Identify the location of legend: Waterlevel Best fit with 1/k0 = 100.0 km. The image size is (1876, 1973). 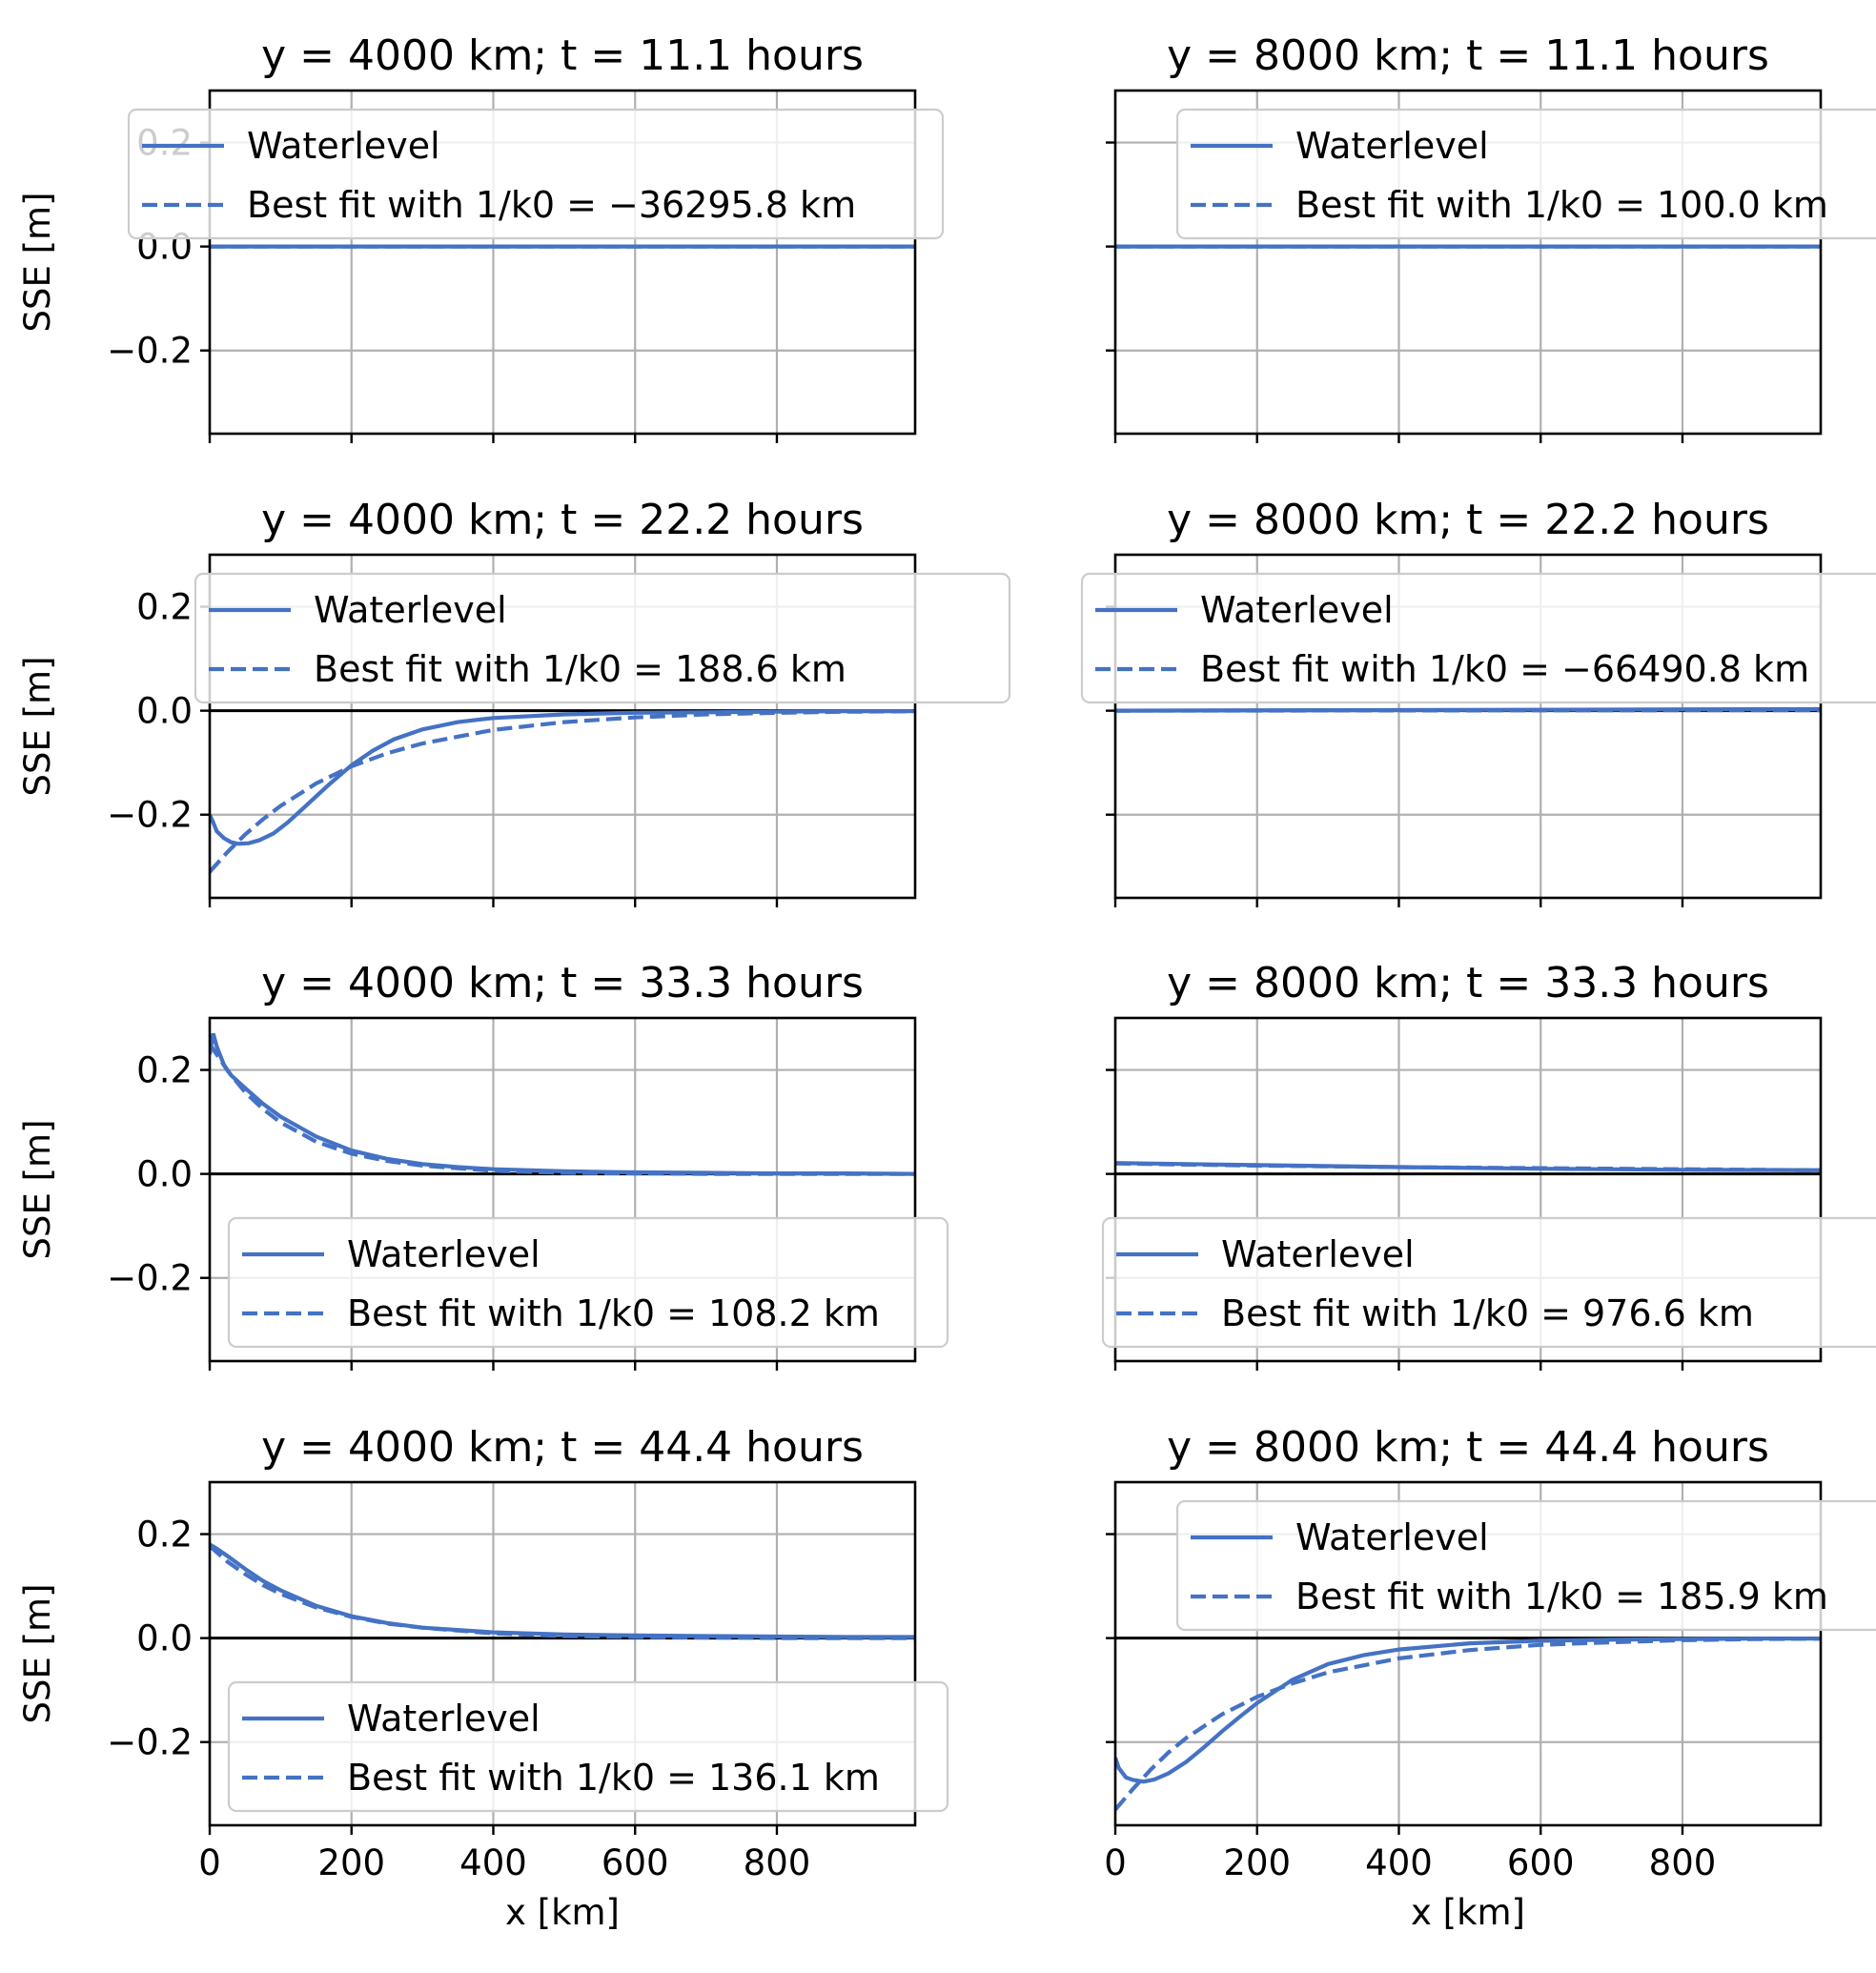
(1525, 174).